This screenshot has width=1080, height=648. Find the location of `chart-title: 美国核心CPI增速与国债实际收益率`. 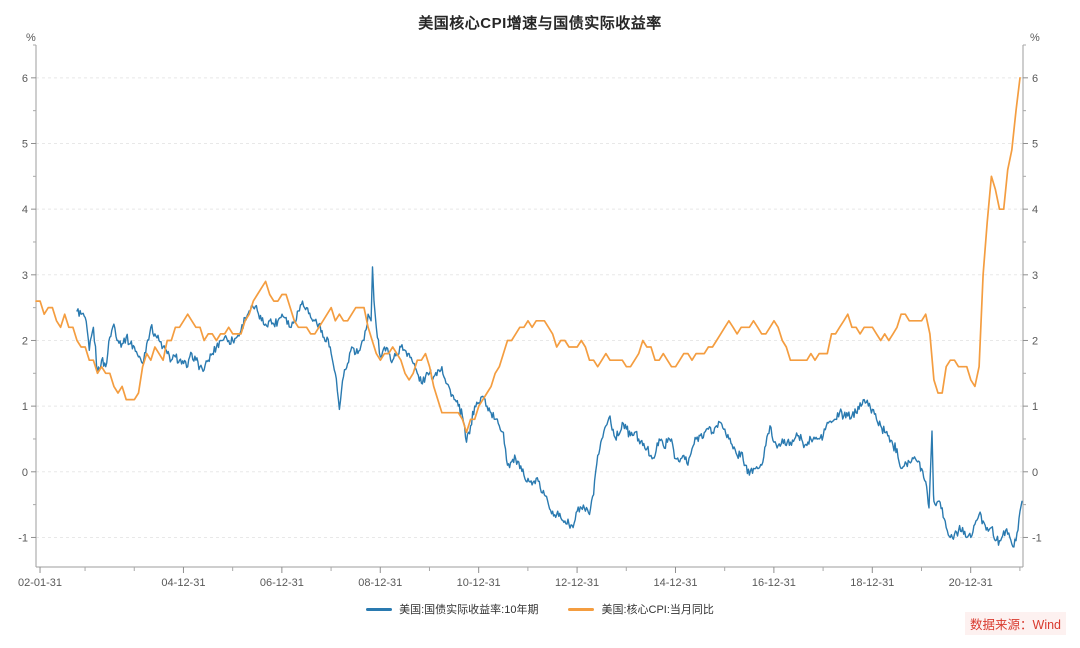

chart-title: 美国核心CPI增速与国债实际收益率 is located at coordinates (540, 23).